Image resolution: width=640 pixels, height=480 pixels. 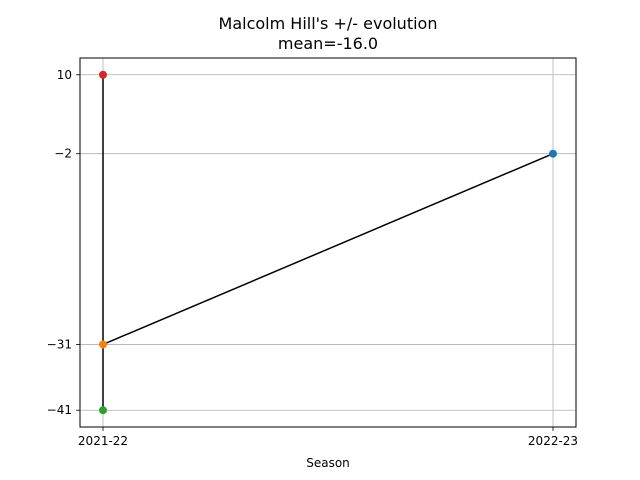 I want to click on y-tick-label: −41, so click(x=59, y=410).